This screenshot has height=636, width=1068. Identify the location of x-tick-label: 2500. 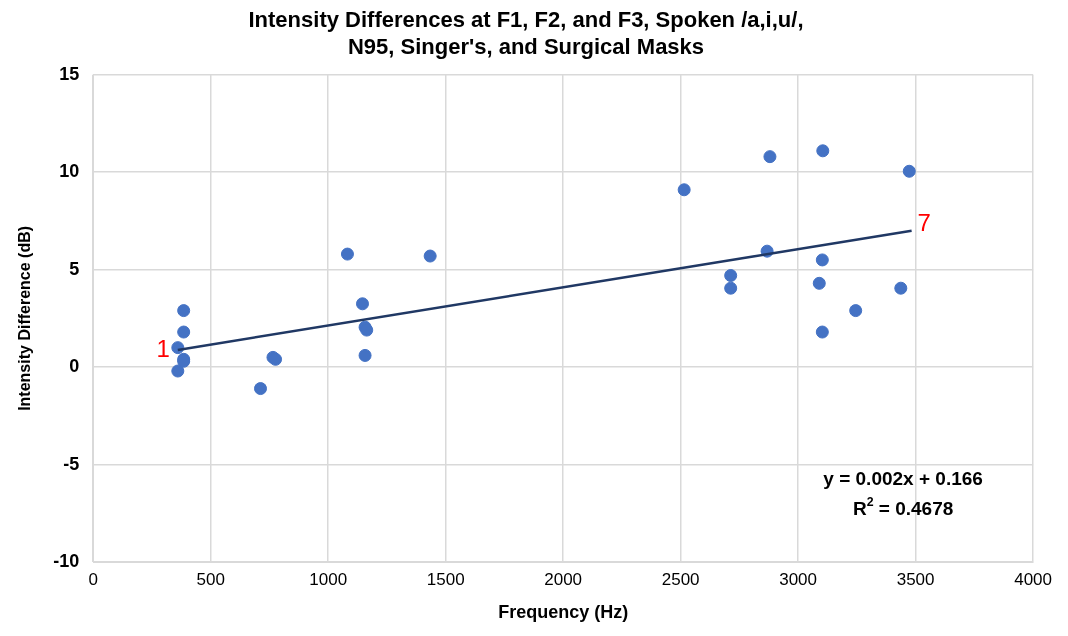
(680, 579).